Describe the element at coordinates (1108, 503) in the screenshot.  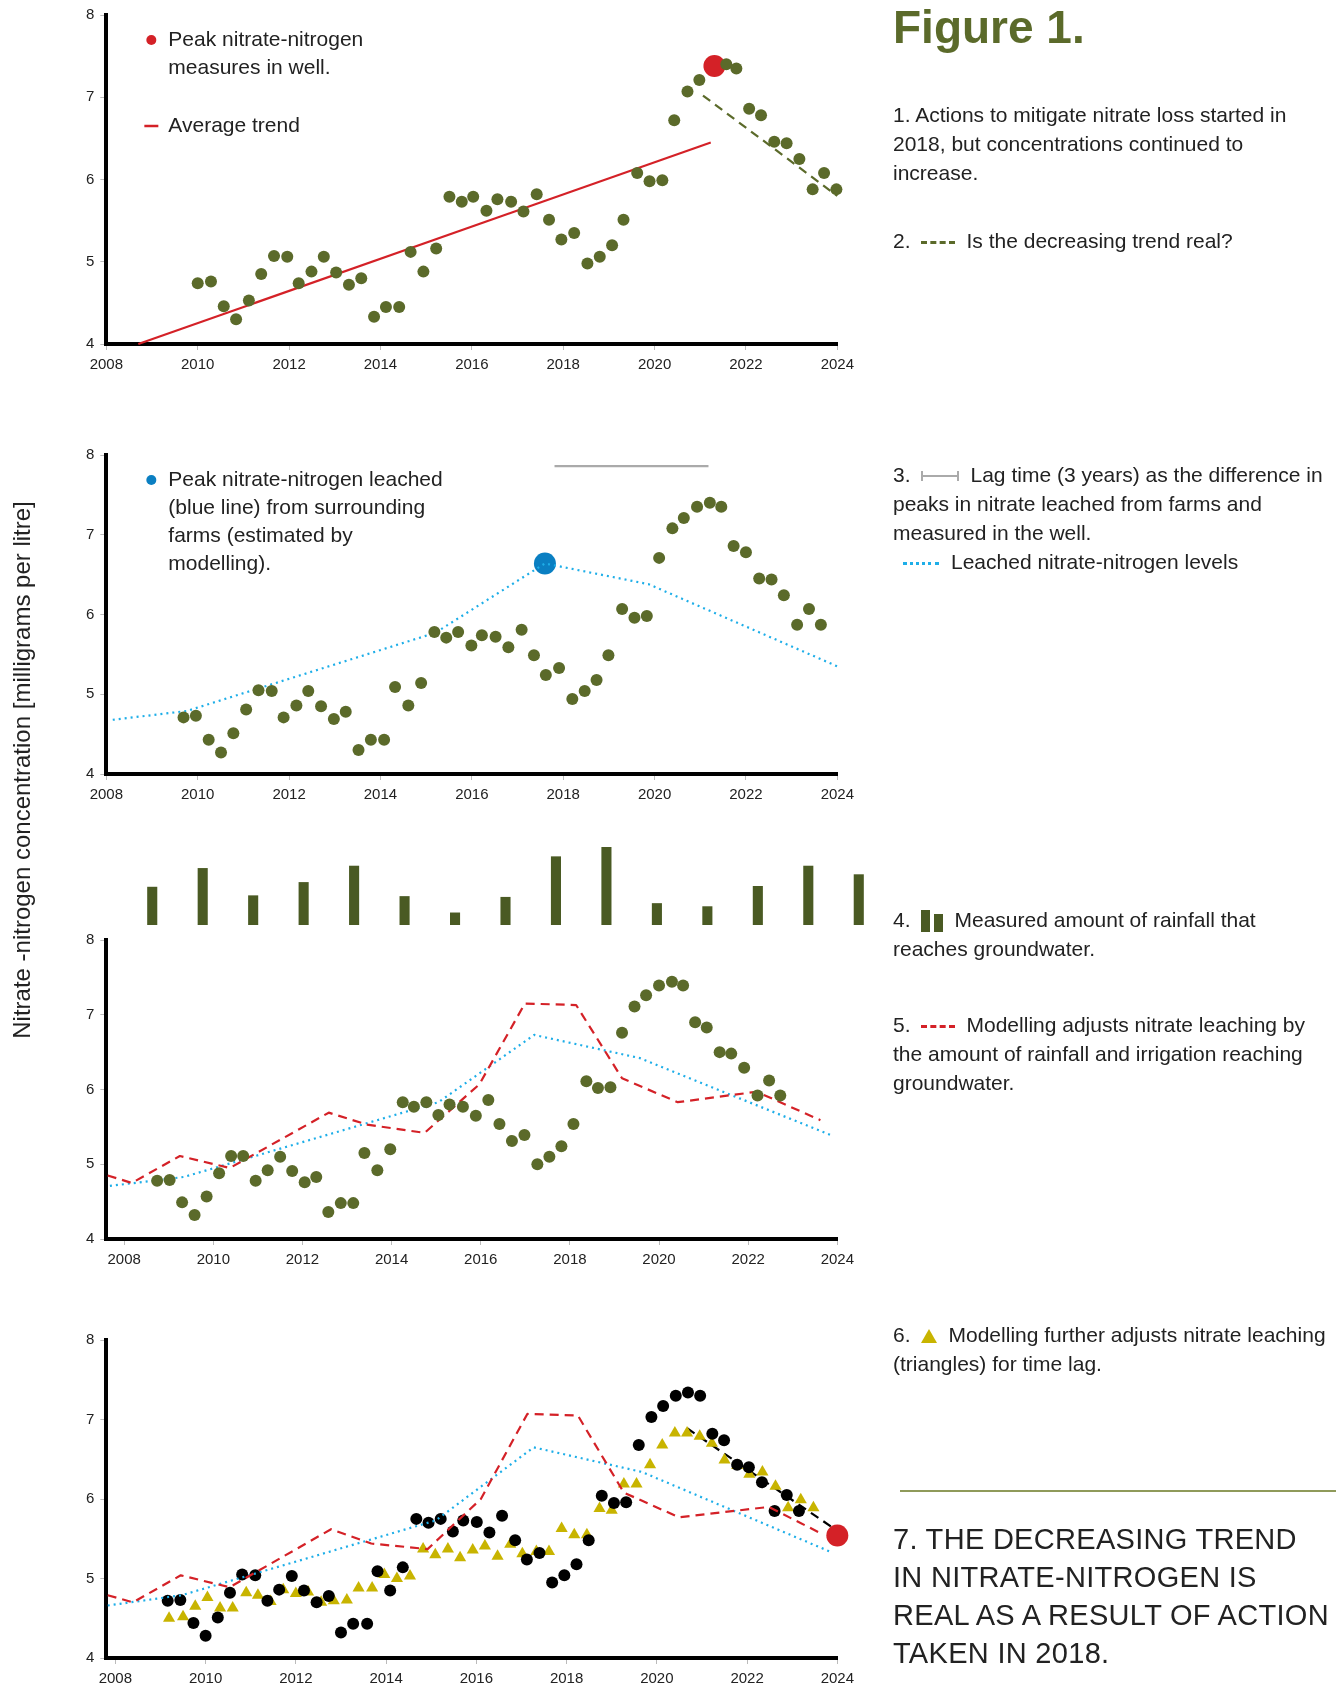
I see `text: 3. Lag time (3 years) as the difference in peaks in nitrate leached from farms and measured in the well.` at that location.